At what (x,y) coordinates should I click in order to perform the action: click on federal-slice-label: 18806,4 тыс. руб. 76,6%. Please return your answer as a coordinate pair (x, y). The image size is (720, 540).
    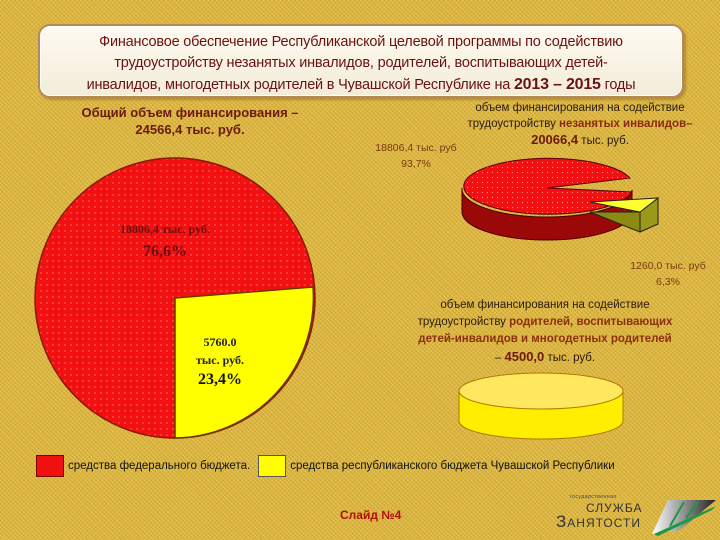
    Looking at the image, I should click on (165, 241).